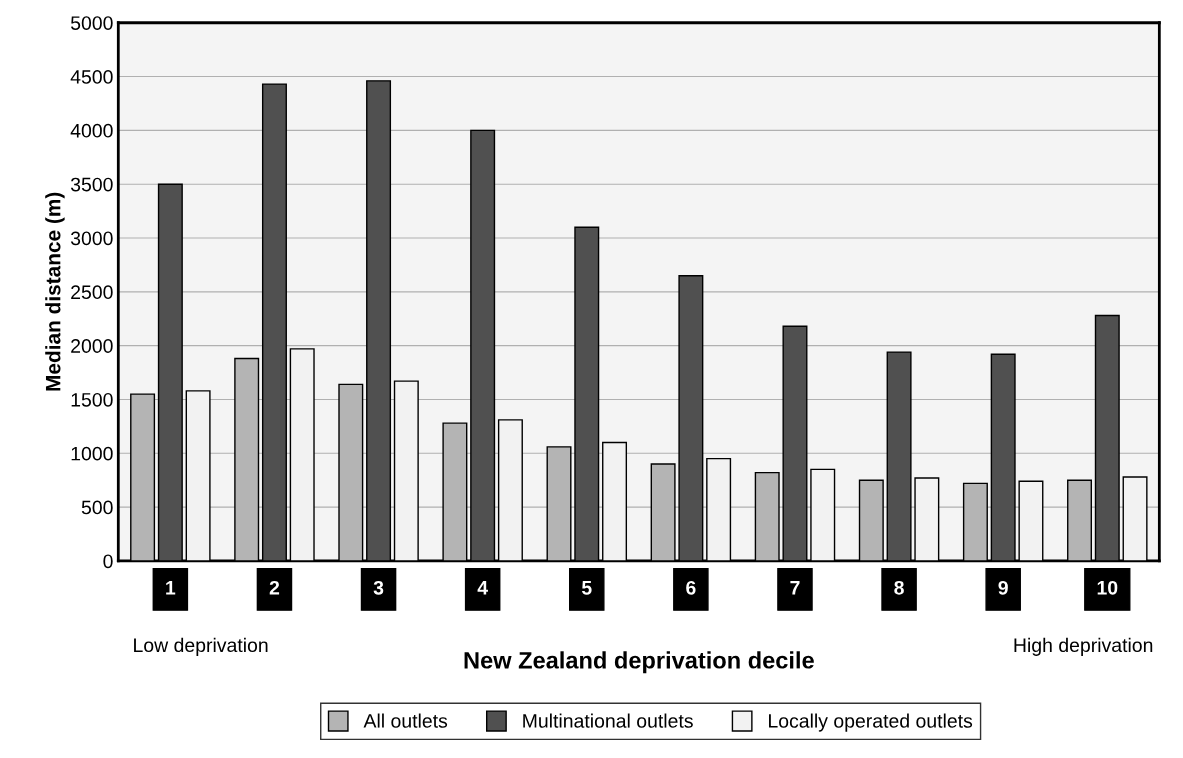  I want to click on y-tick-label: 2500, so click(92, 292).